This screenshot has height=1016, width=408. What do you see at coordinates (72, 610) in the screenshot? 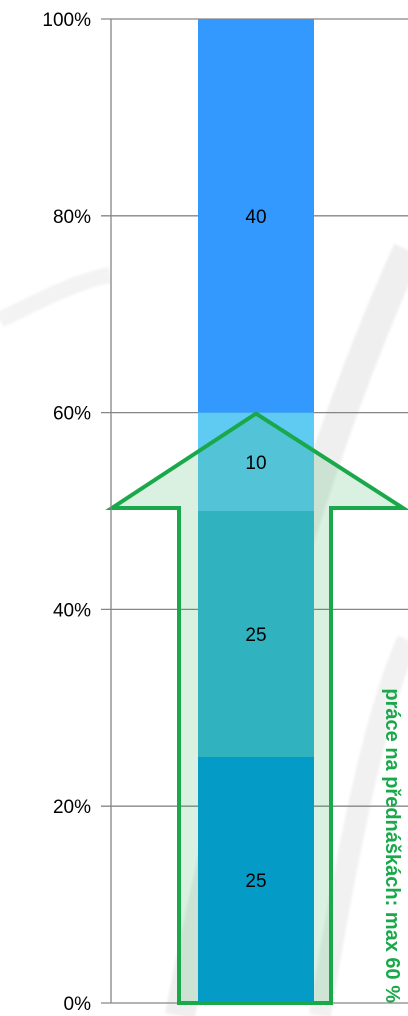
I see `y-tick-label: 40%` at bounding box center [72, 610].